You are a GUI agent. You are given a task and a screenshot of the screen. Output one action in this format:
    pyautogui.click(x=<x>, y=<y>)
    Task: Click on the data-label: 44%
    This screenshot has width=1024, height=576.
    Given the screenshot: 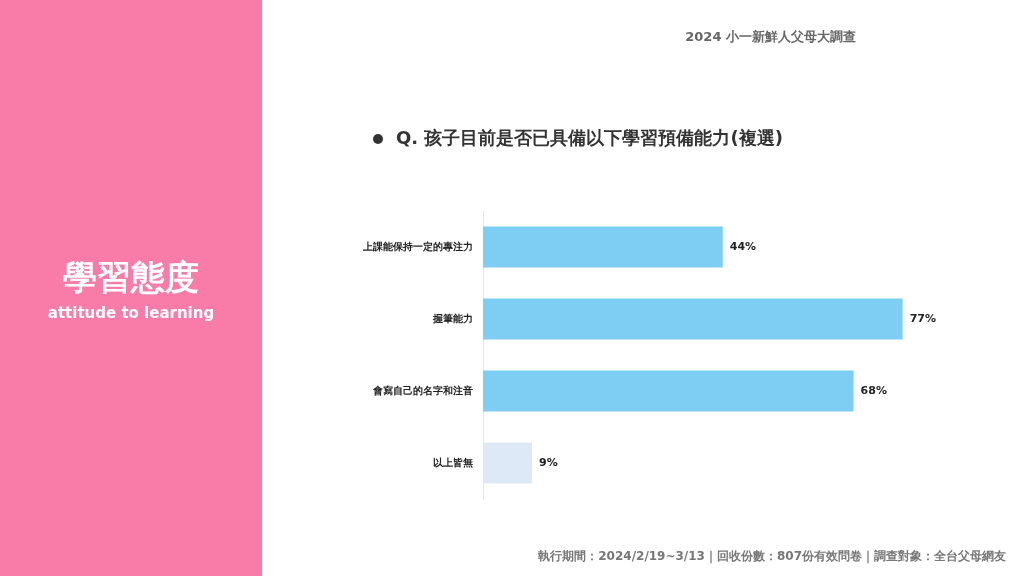 What is the action you would take?
    pyautogui.click(x=743, y=246)
    